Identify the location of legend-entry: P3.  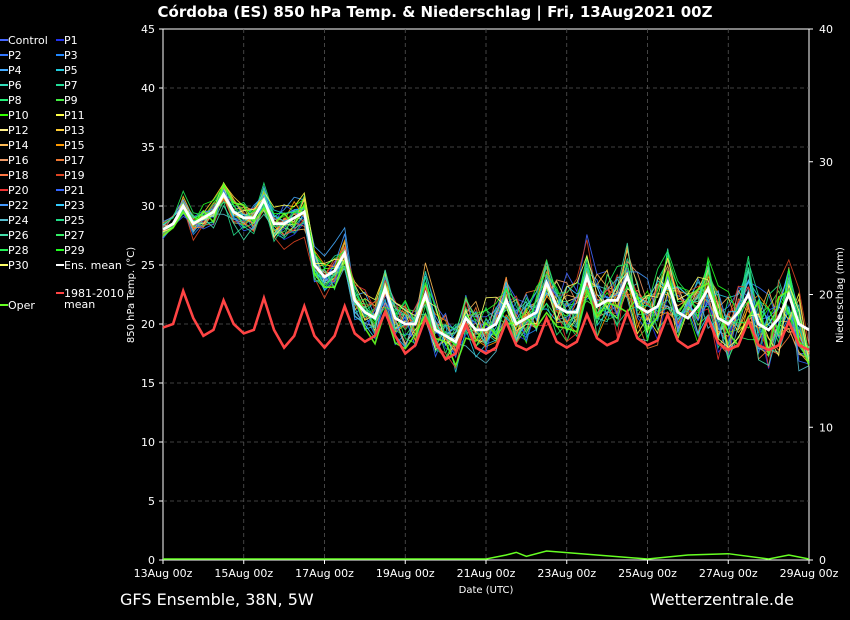
(71, 55).